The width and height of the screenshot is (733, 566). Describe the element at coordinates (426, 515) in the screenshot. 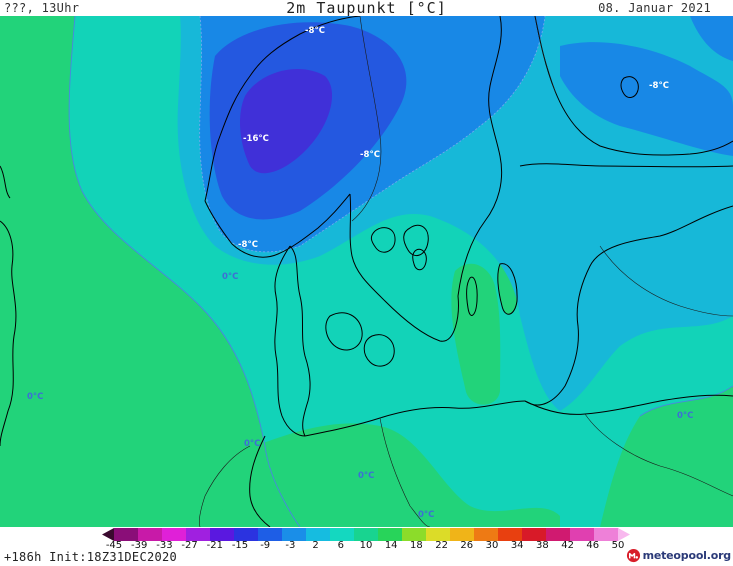

I see `label-zero-south: 0°C` at that location.